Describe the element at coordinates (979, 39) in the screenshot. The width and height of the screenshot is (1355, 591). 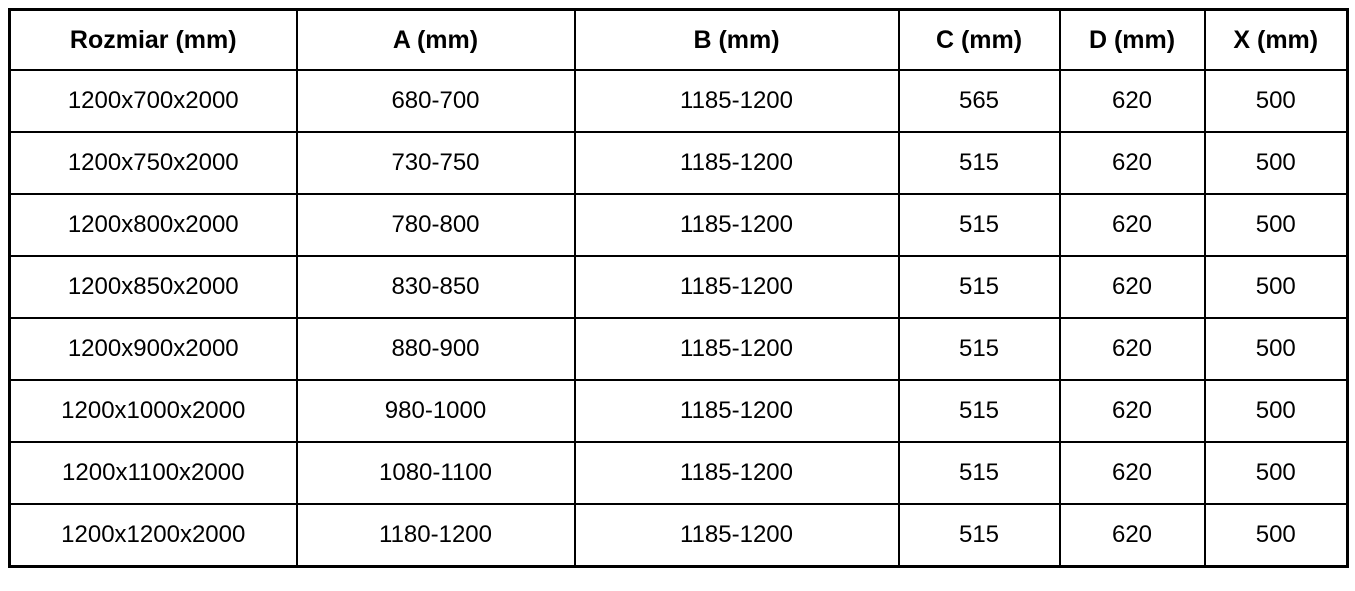
I see `col-header-c: C (mm)` at that location.